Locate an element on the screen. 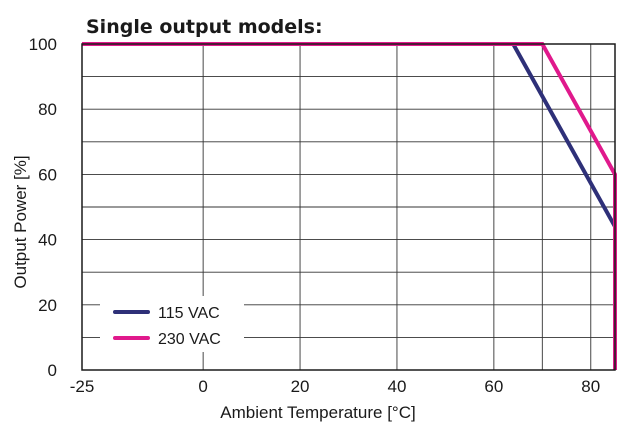 Image resolution: width=634 pixels, height=428 pixels. x-tick-label: 80 is located at coordinates (590, 386).